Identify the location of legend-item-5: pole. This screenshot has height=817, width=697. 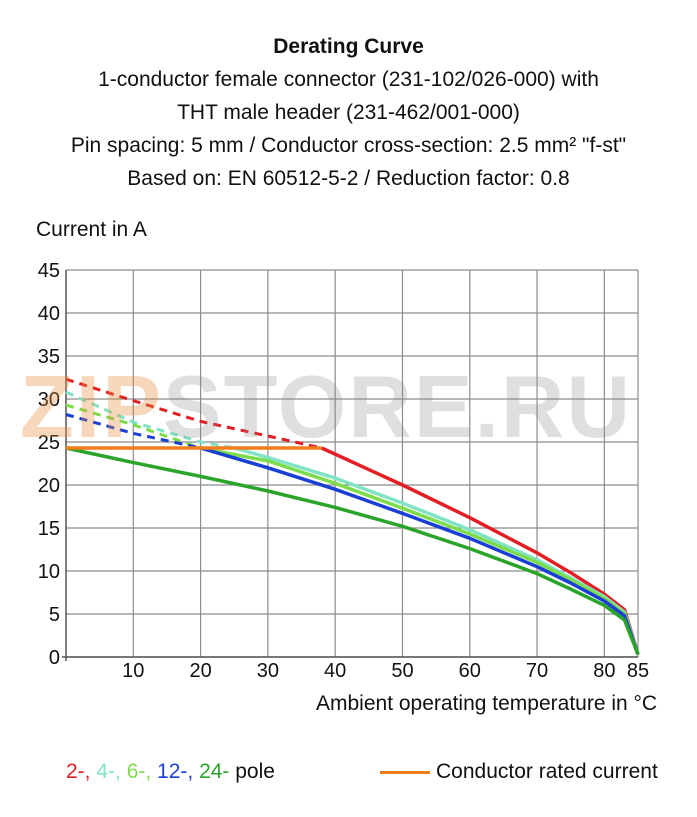
(252, 771).